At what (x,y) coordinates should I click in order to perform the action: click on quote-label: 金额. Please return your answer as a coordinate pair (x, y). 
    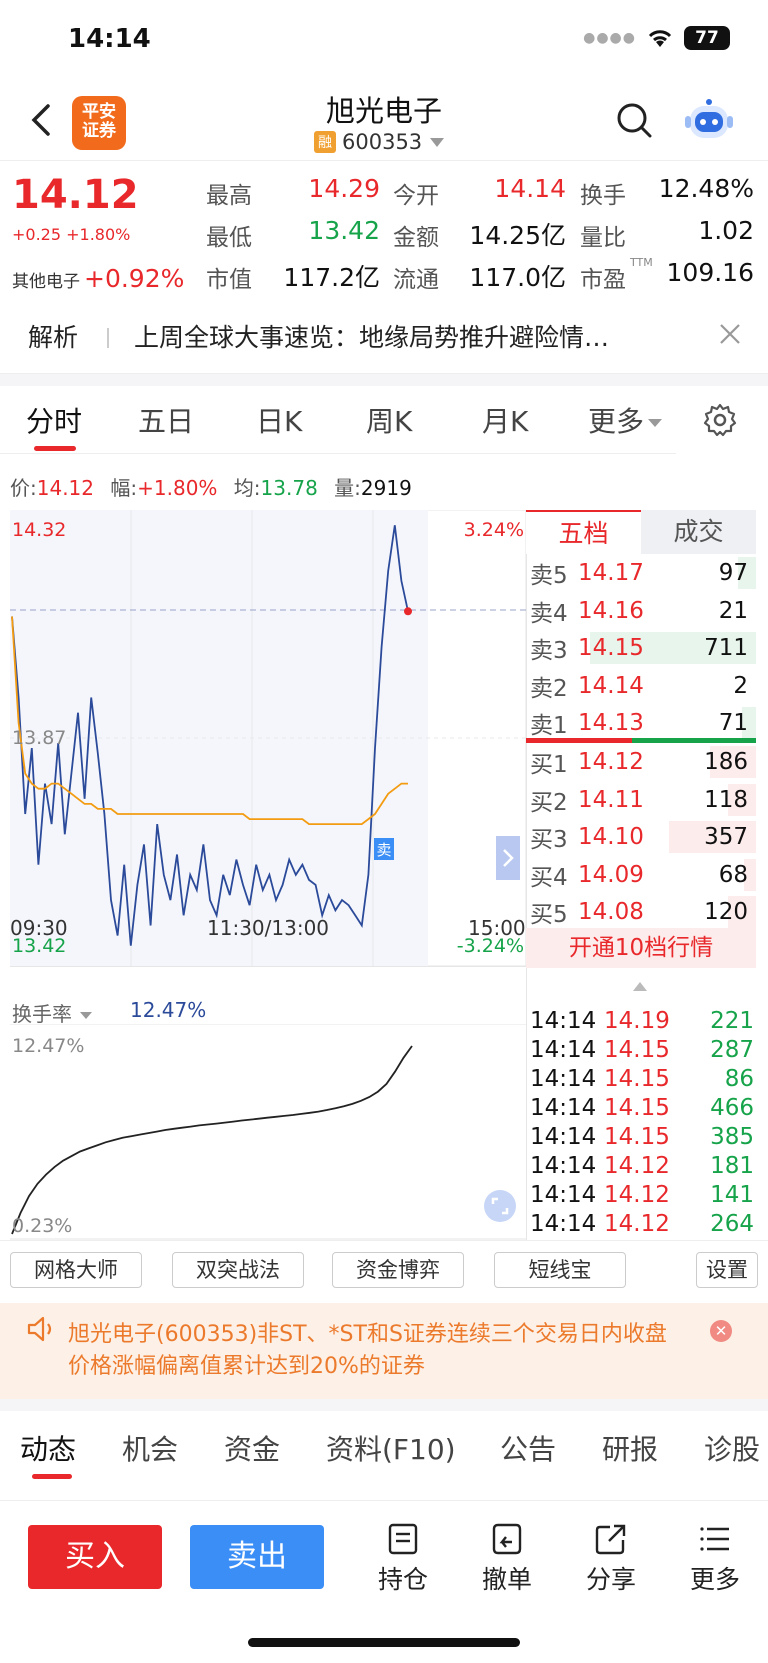
    Looking at the image, I should click on (416, 238).